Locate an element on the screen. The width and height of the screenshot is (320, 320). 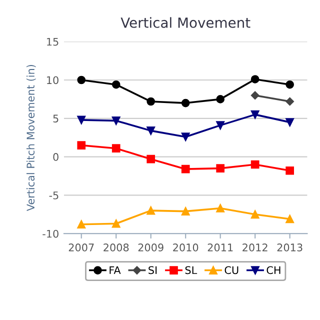
y-tick-label: 15 is located at coordinates (52, 42).